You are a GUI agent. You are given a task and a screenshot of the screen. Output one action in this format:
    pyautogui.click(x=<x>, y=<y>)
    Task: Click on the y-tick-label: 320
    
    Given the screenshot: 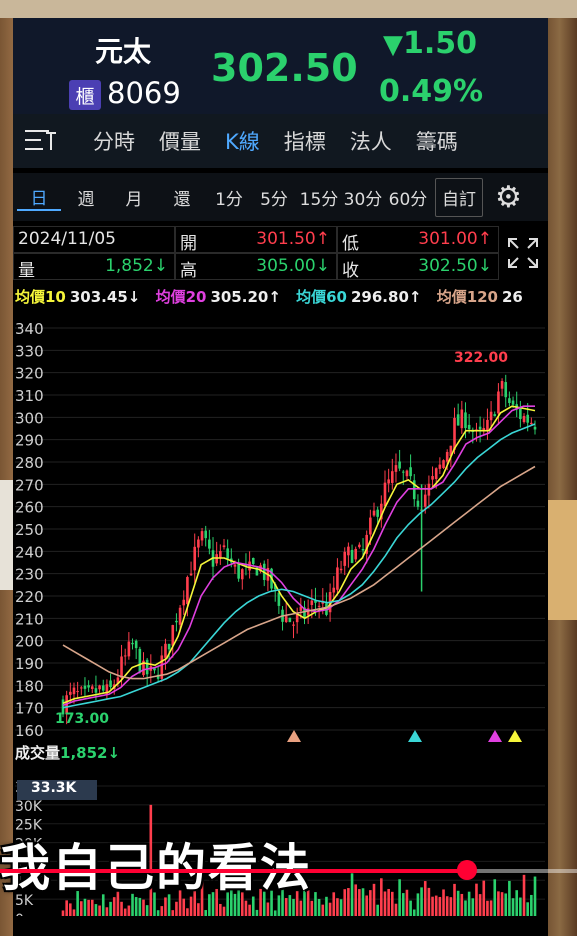 What is the action you would take?
    pyautogui.click(x=29, y=374)
    